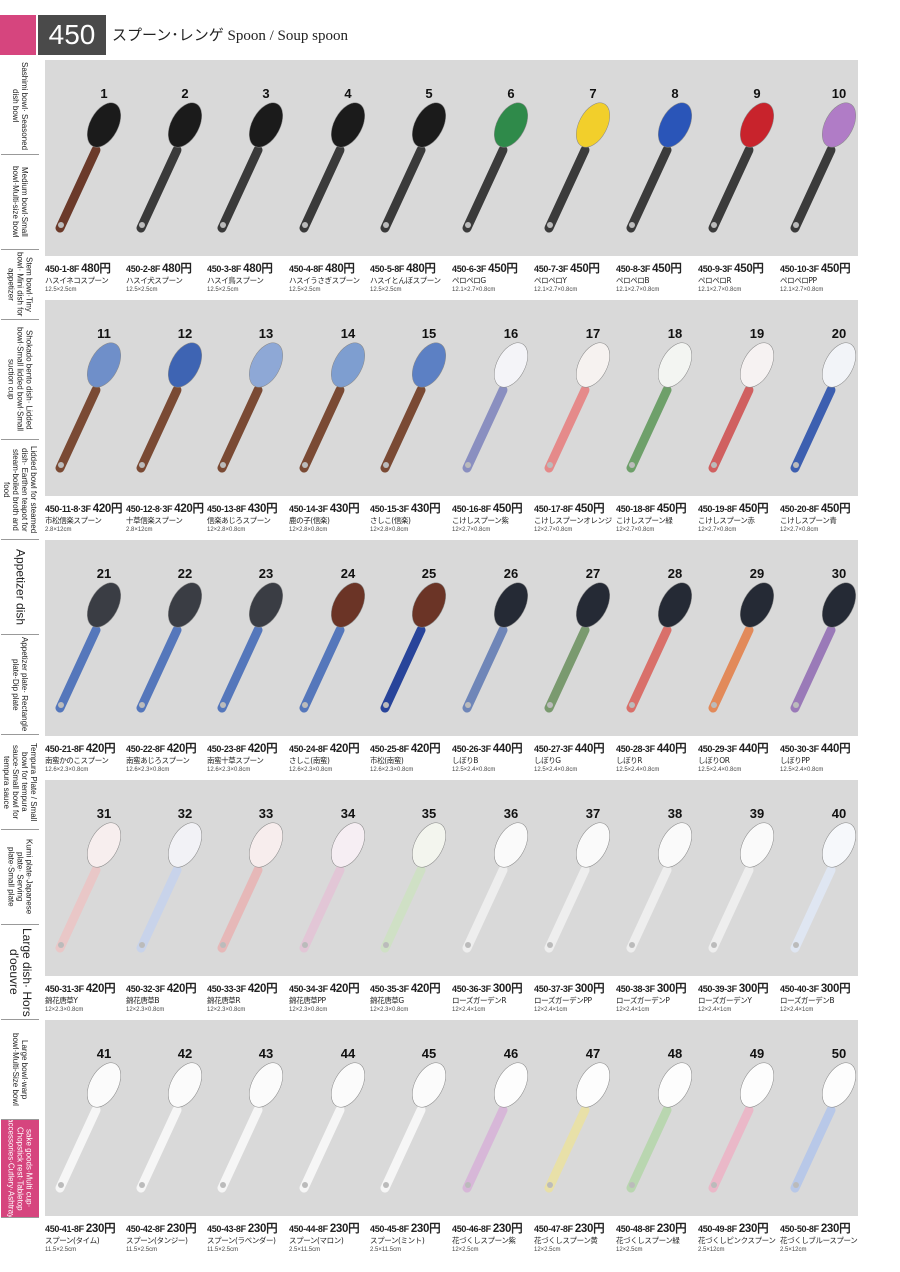 This screenshot has width=900, height=1272. I want to click on item-number: 38, so click(675, 813).